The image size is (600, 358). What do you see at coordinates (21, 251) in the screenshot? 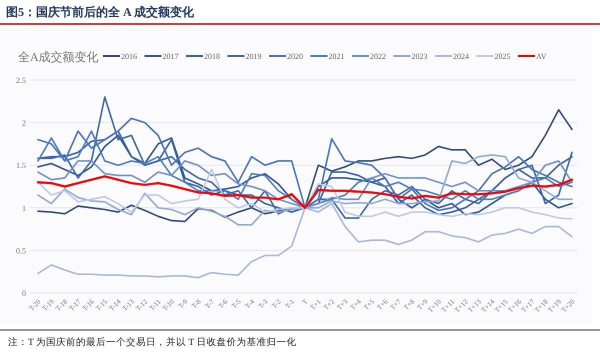
I see `y-tick-label: 0.5` at bounding box center [21, 251].